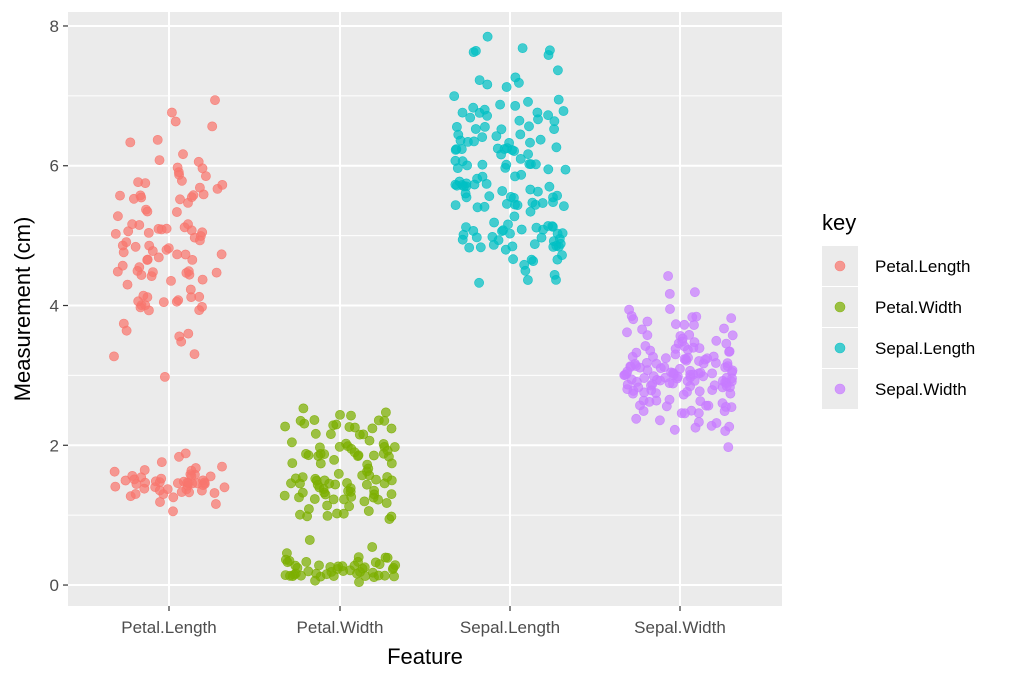 The image size is (1024, 683). Describe the element at coordinates (510, 627) in the screenshot. I see `x-tick-label: Sepal.Length` at that location.